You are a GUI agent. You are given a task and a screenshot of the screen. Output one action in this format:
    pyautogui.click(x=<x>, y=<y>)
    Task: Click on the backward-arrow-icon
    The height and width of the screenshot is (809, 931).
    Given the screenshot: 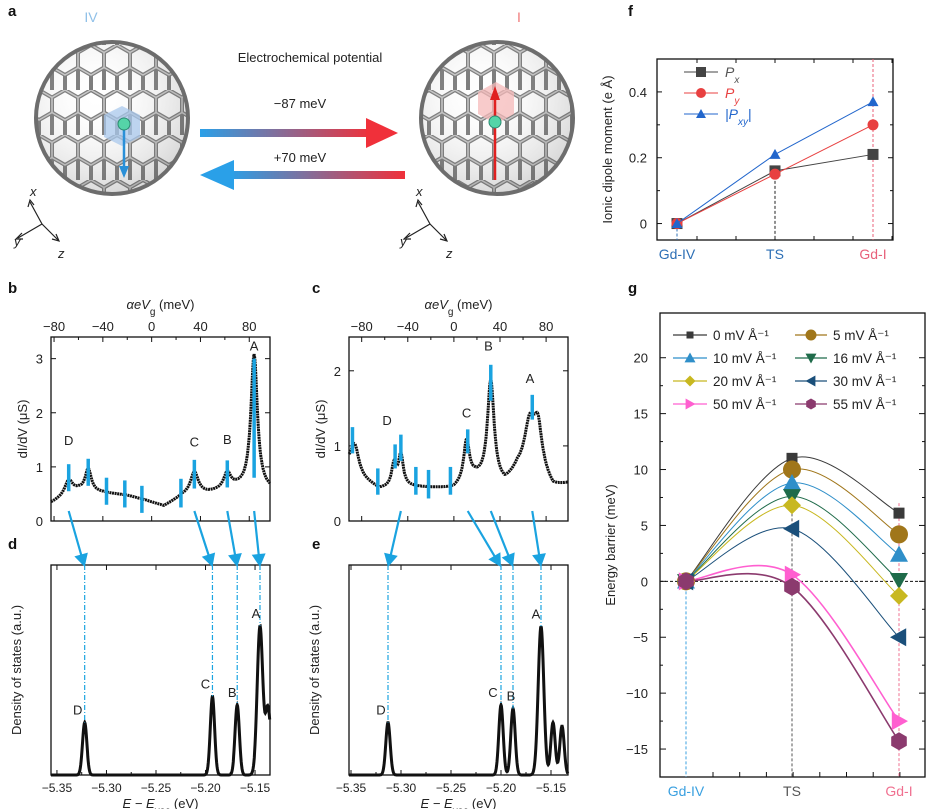 What is the action you would take?
    pyautogui.click(x=302, y=175)
    